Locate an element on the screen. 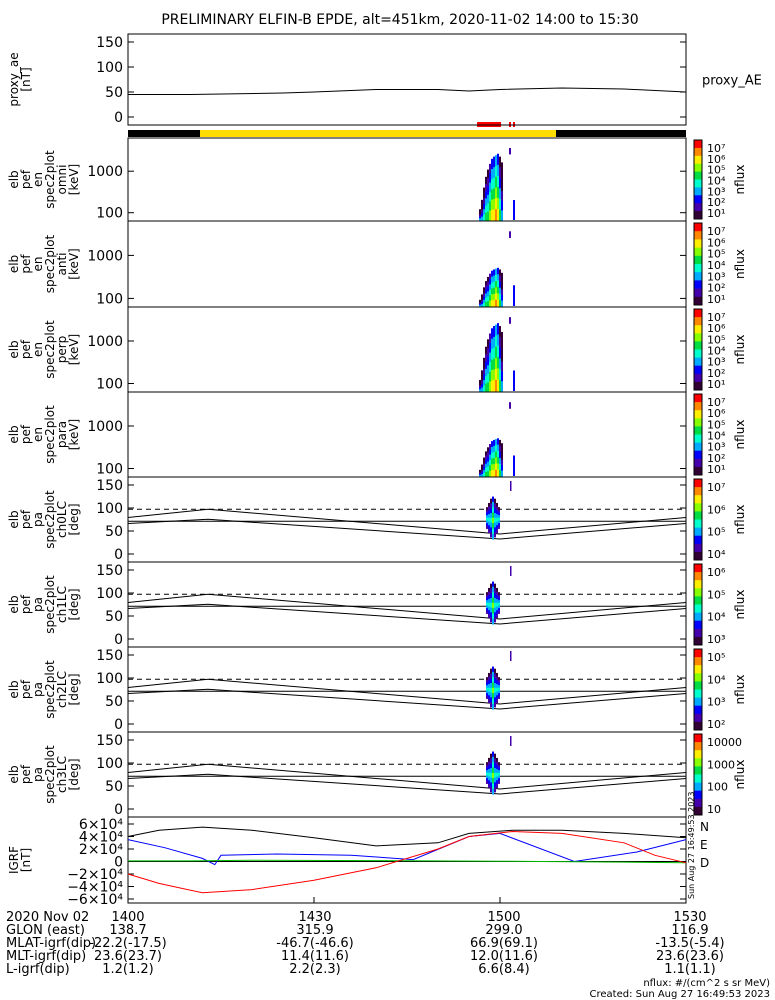 This screenshot has height=1000, width=775. colorbar: 10⁷ 10⁶ 10⁵ 10⁴ nflux is located at coordinates (720, 519).